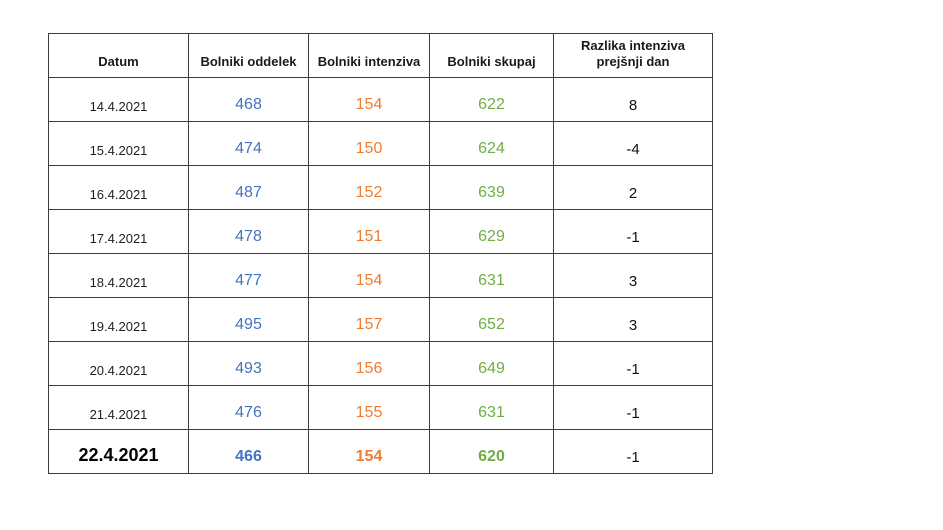 This screenshot has width=943, height=530. I want to click on cell-oddelek: 466, so click(248, 451).